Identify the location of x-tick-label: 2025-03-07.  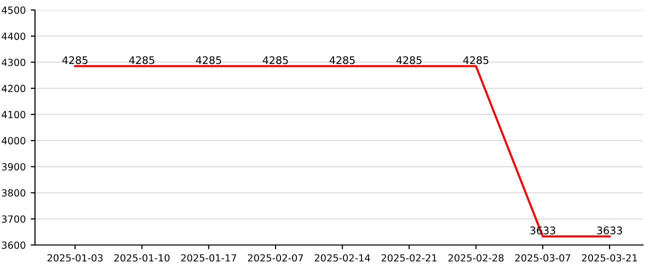
(542, 258).